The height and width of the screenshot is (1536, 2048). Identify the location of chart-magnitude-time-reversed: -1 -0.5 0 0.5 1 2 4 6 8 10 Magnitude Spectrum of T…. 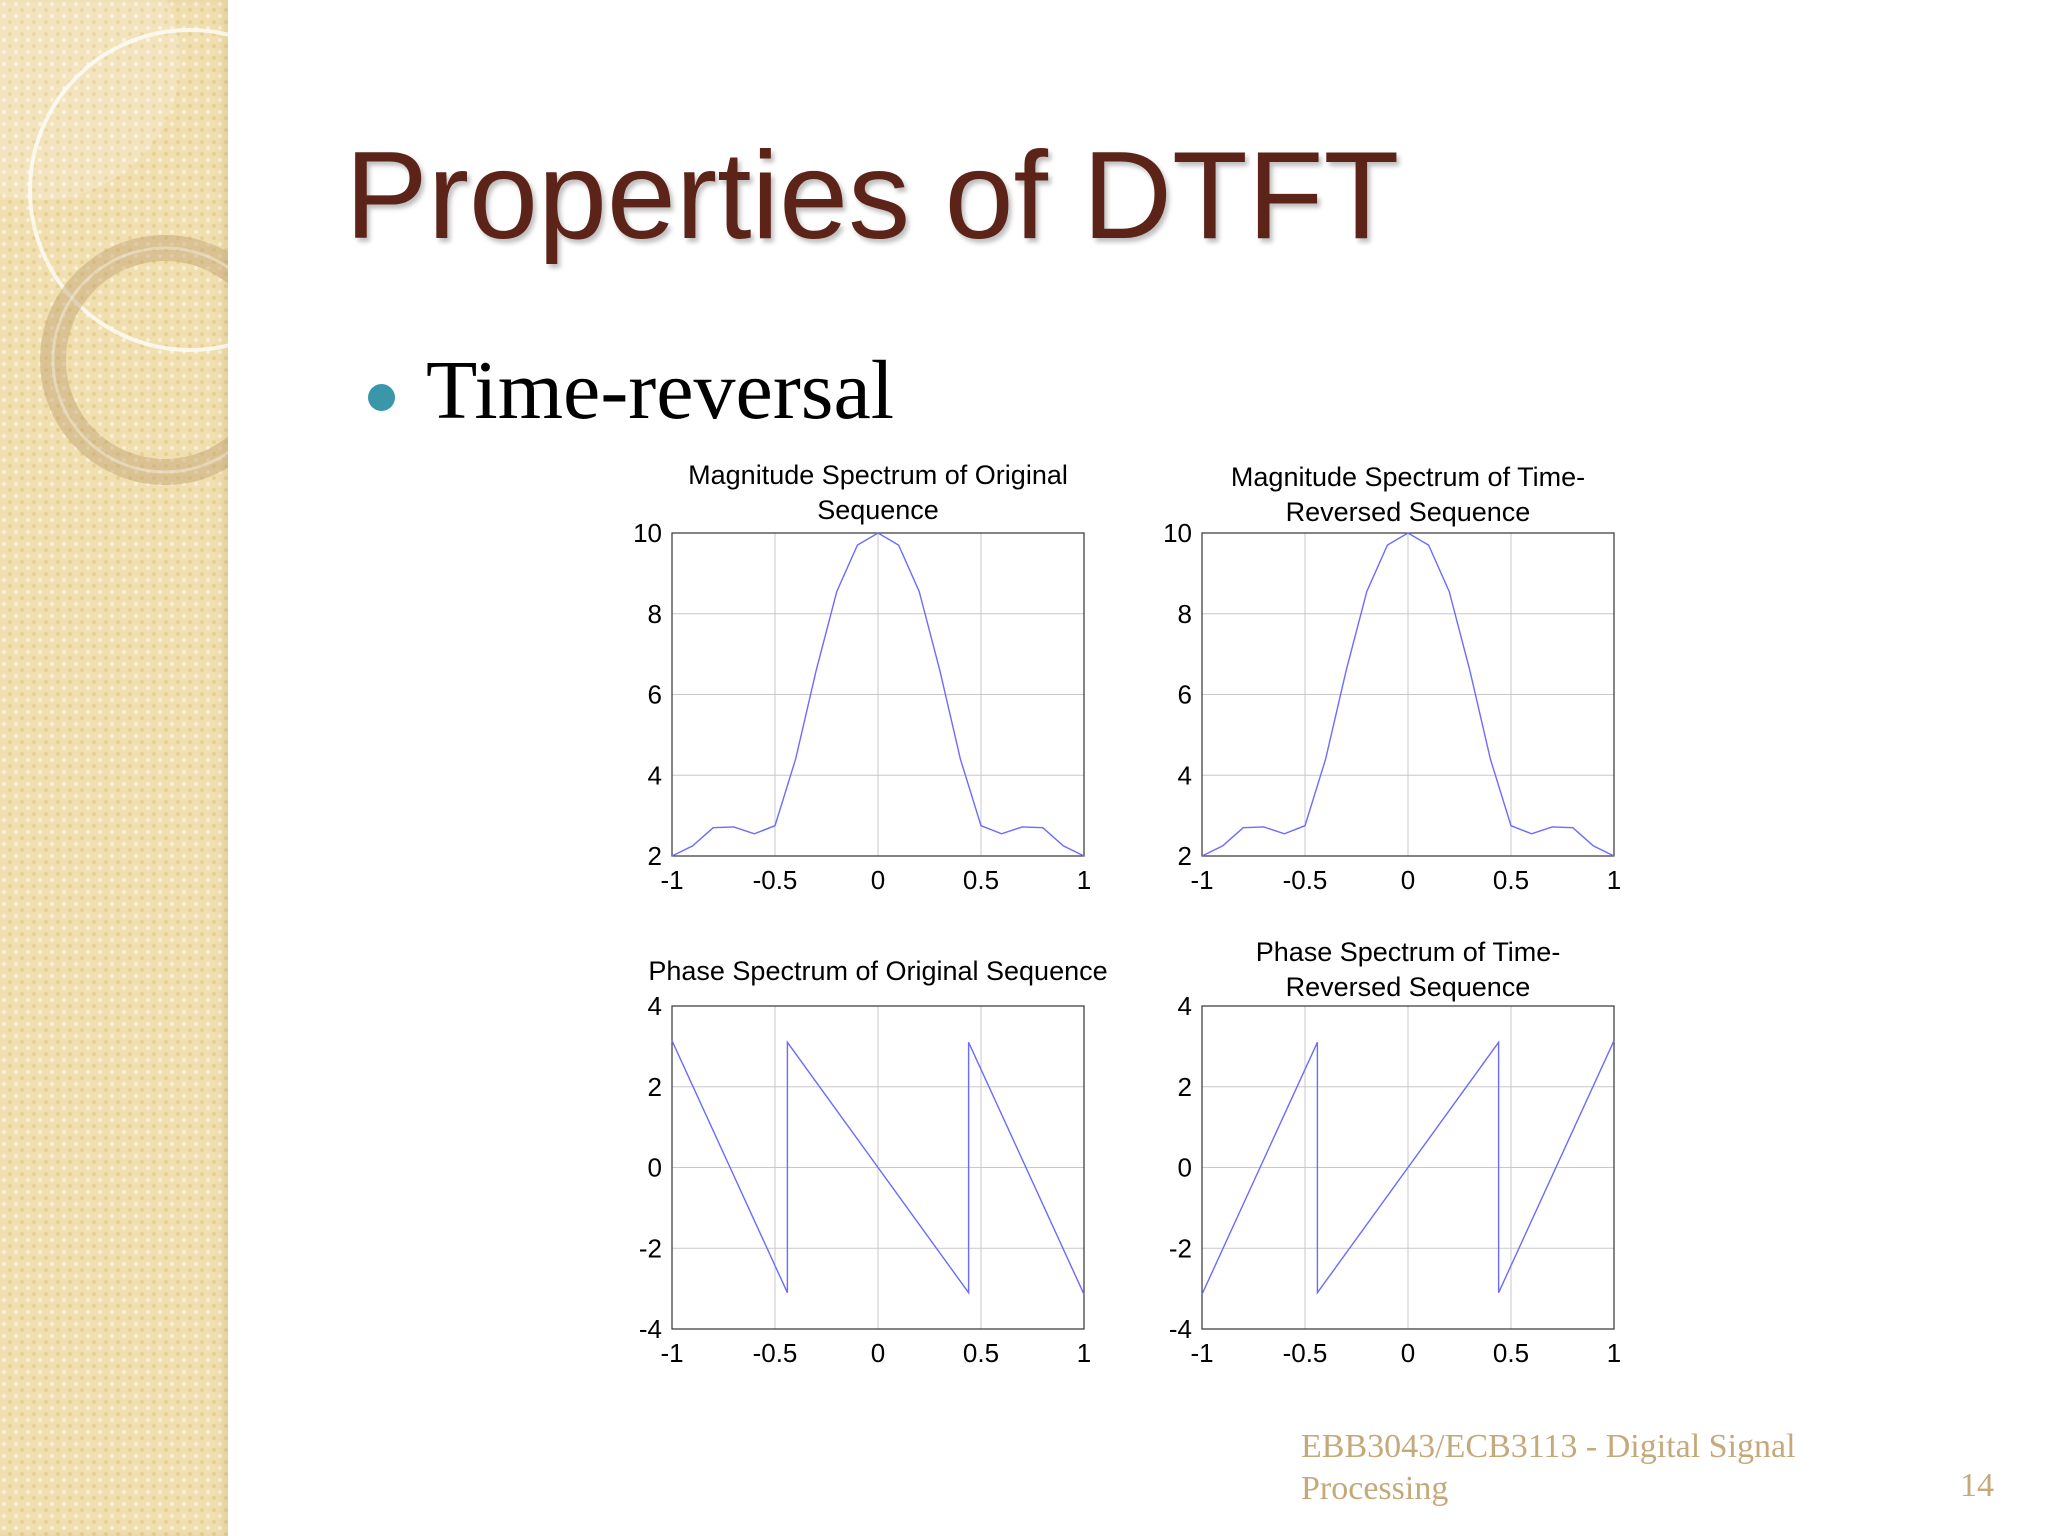
(1392, 678).